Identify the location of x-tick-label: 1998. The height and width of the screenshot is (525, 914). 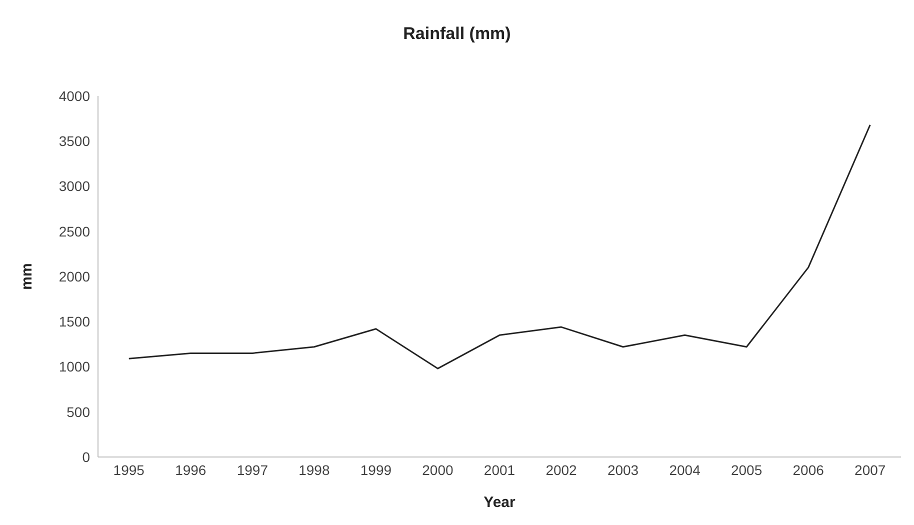
(314, 470).